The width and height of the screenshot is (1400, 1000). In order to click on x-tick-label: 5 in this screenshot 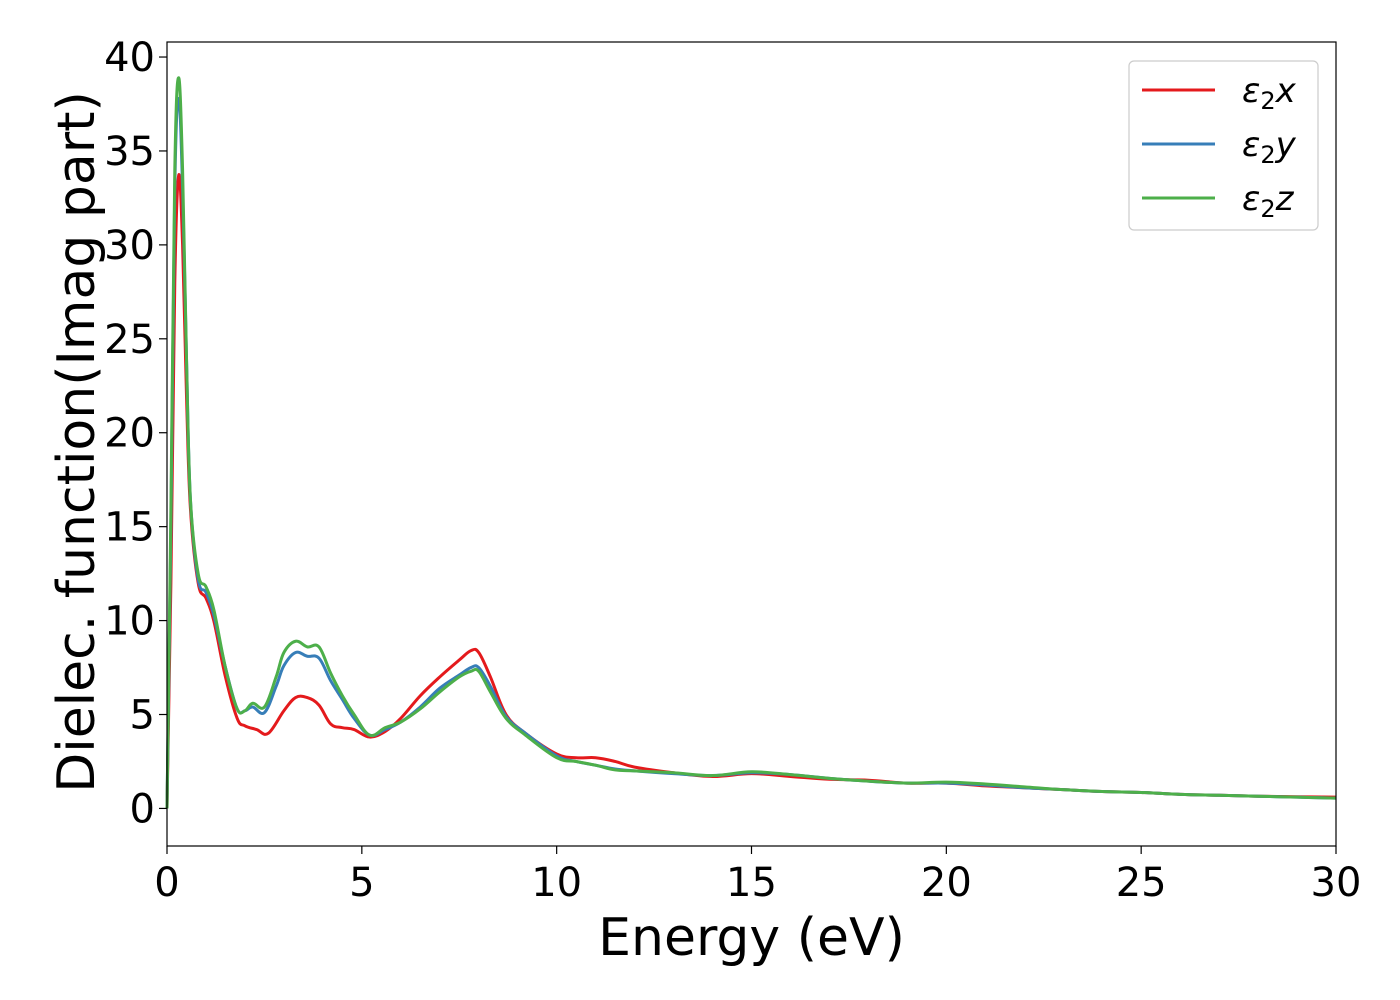, I will do `click(361, 883)`.